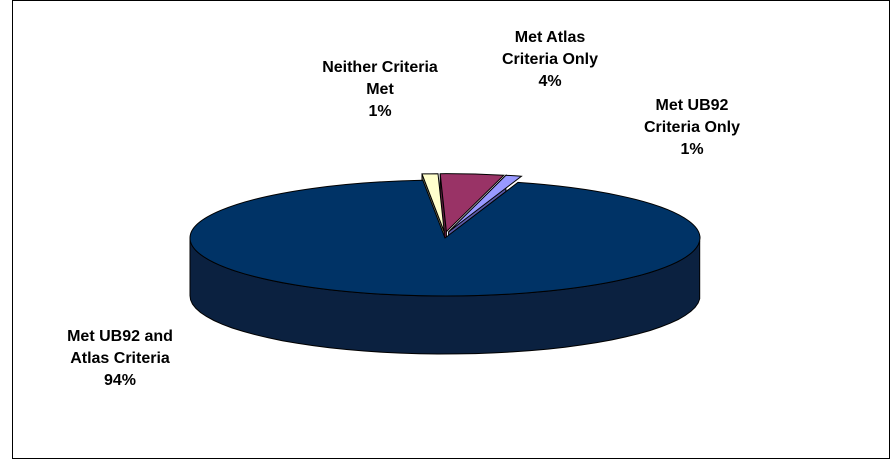 The height and width of the screenshot is (461, 892). What do you see at coordinates (692, 149) in the screenshot?
I see `slice-percent-ub92-only: 1%` at bounding box center [692, 149].